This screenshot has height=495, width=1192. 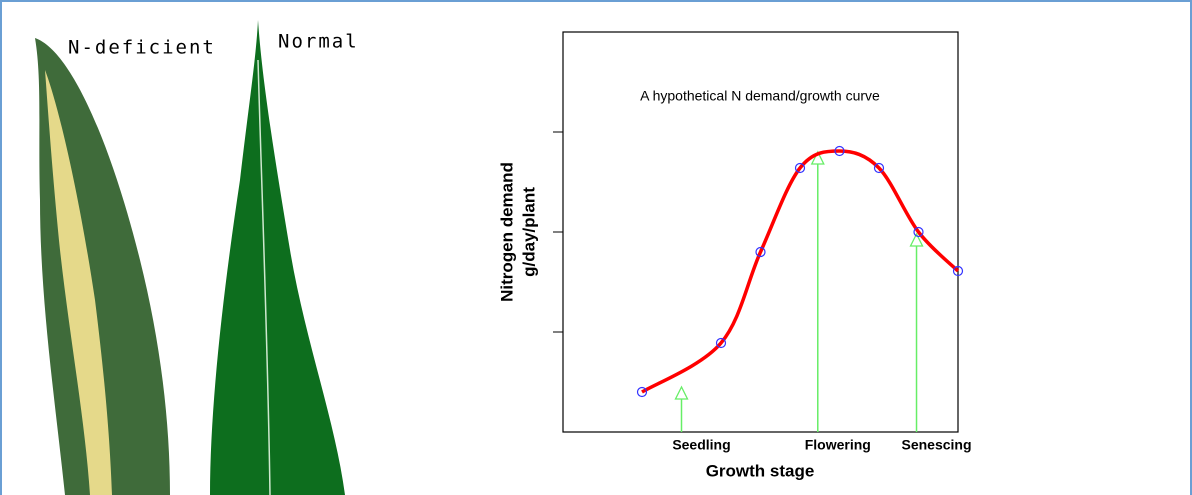 I want to click on leaf-vein, so click(x=264, y=277).